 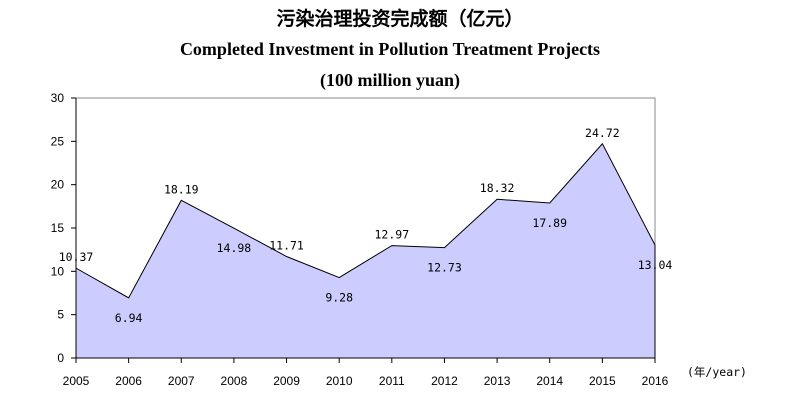 I want to click on data-label: 12.73, so click(x=444, y=268).